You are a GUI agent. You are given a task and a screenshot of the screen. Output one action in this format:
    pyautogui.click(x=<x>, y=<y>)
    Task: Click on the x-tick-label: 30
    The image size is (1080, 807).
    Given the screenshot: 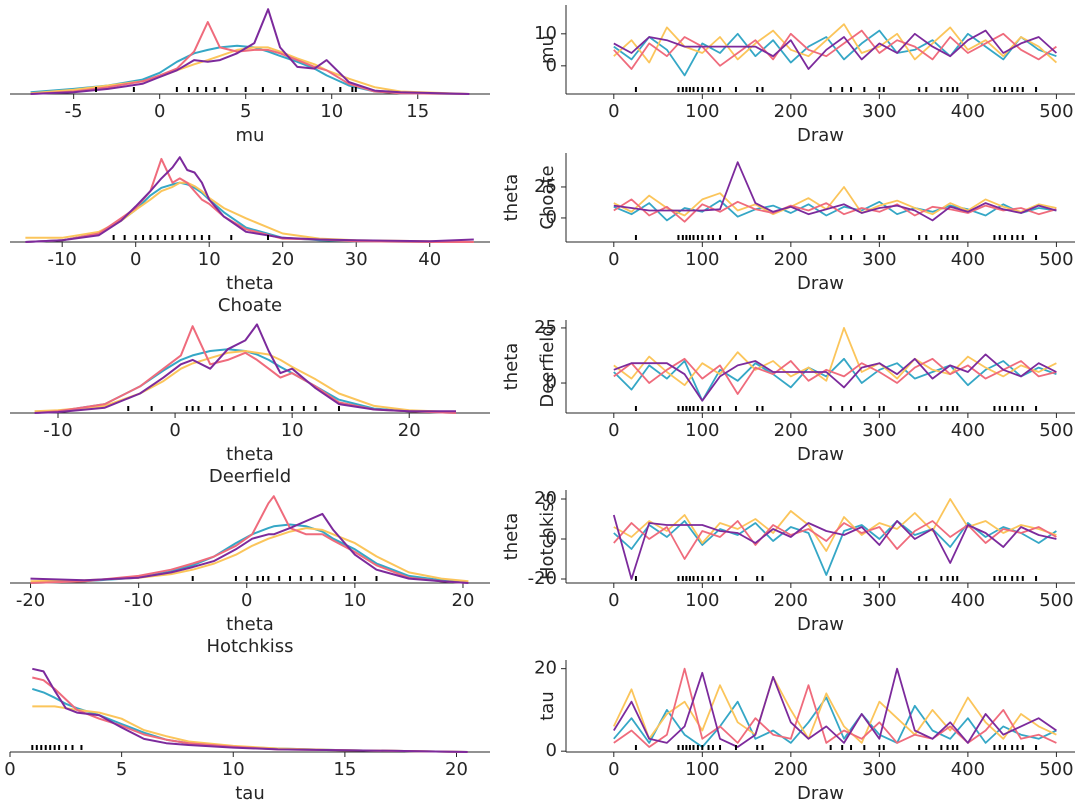 What is the action you would take?
    pyautogui.click(x=356, y=259)
    